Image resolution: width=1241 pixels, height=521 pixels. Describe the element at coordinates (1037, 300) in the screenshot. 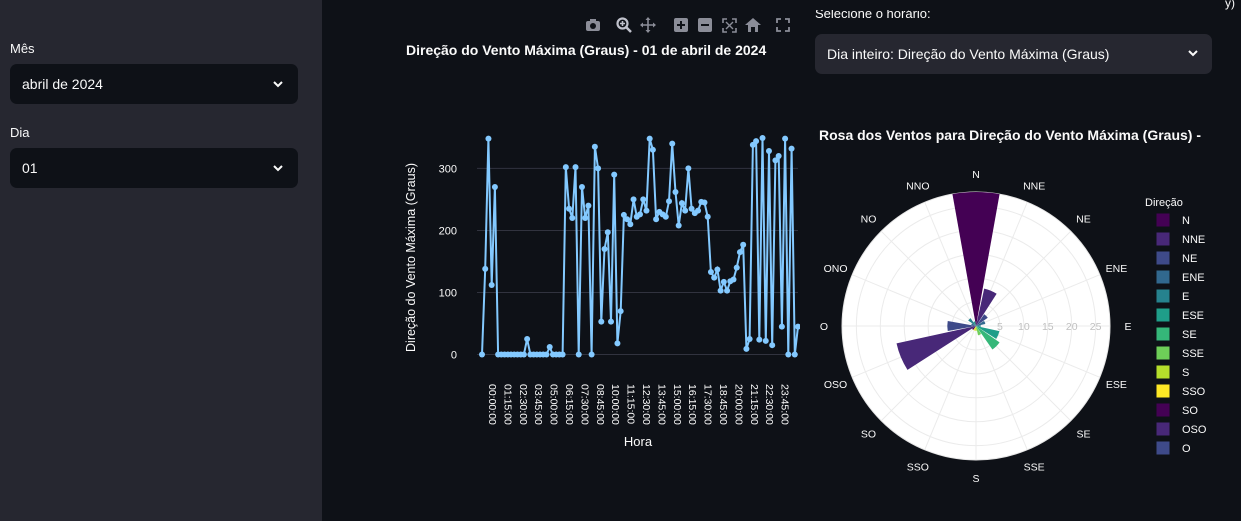

I see `angular-gridline` at that location.